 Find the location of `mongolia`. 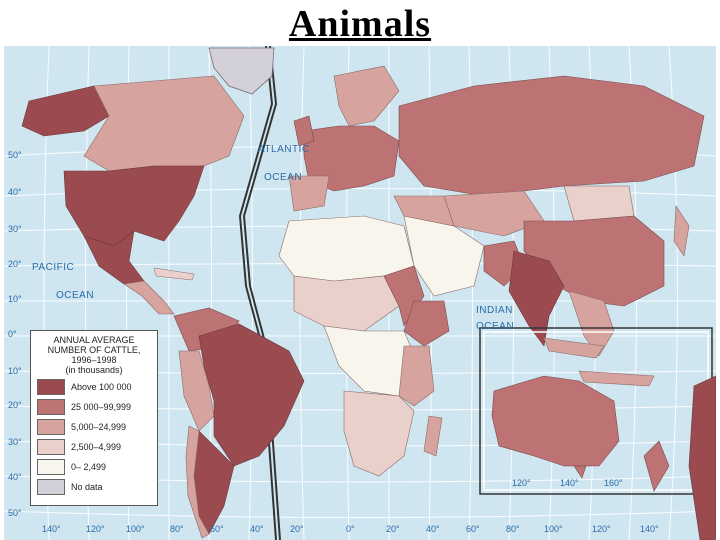

mongolia is located at coordinates (599, 203).